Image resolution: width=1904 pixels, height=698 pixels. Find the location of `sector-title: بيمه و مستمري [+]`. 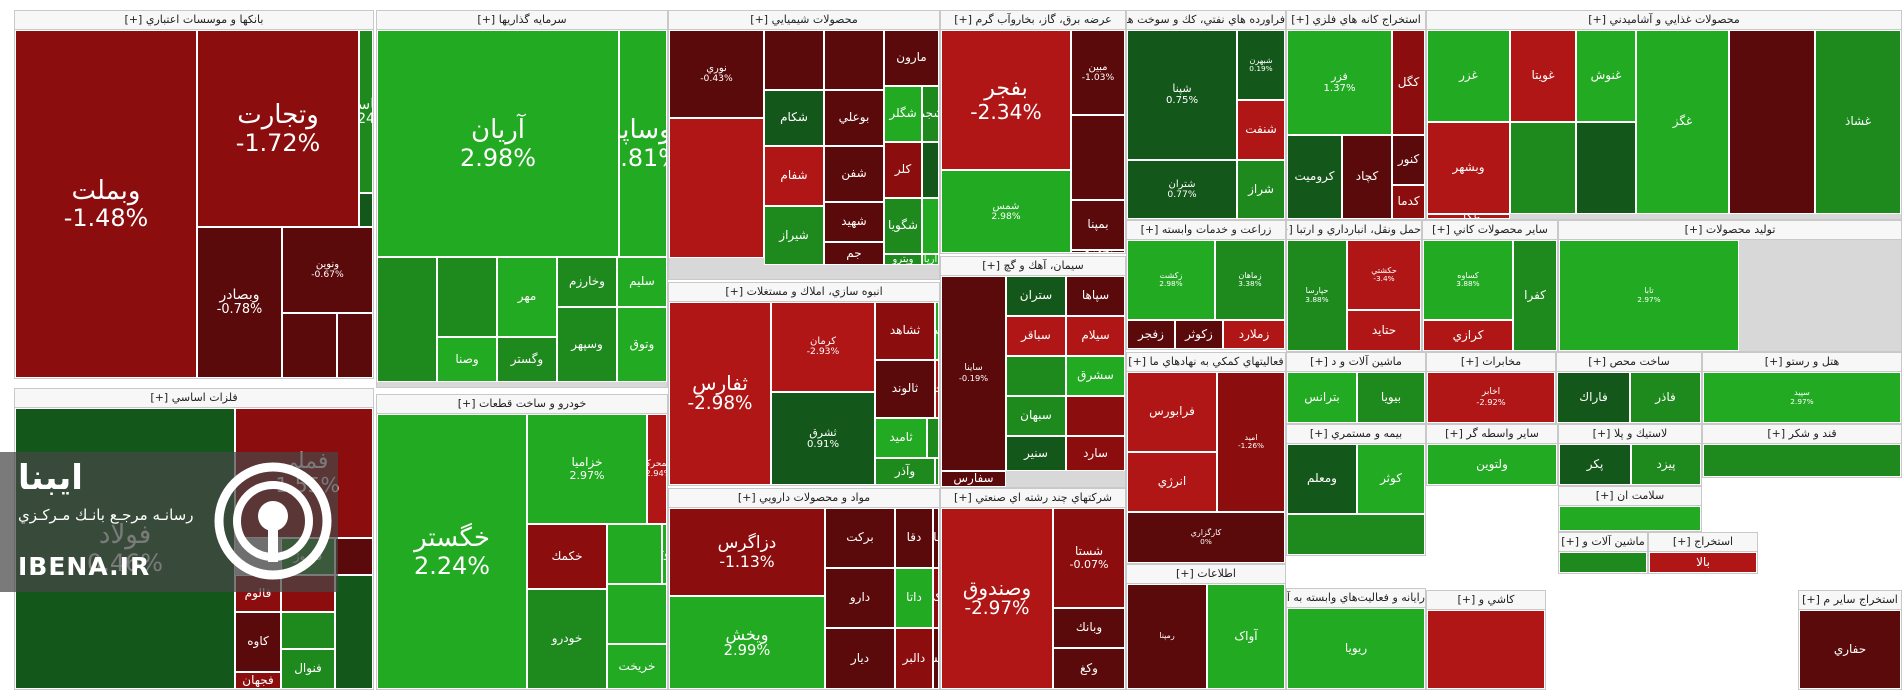

sector-title: بيمه و مستمري [+] is located at coordinates (1356, 434).